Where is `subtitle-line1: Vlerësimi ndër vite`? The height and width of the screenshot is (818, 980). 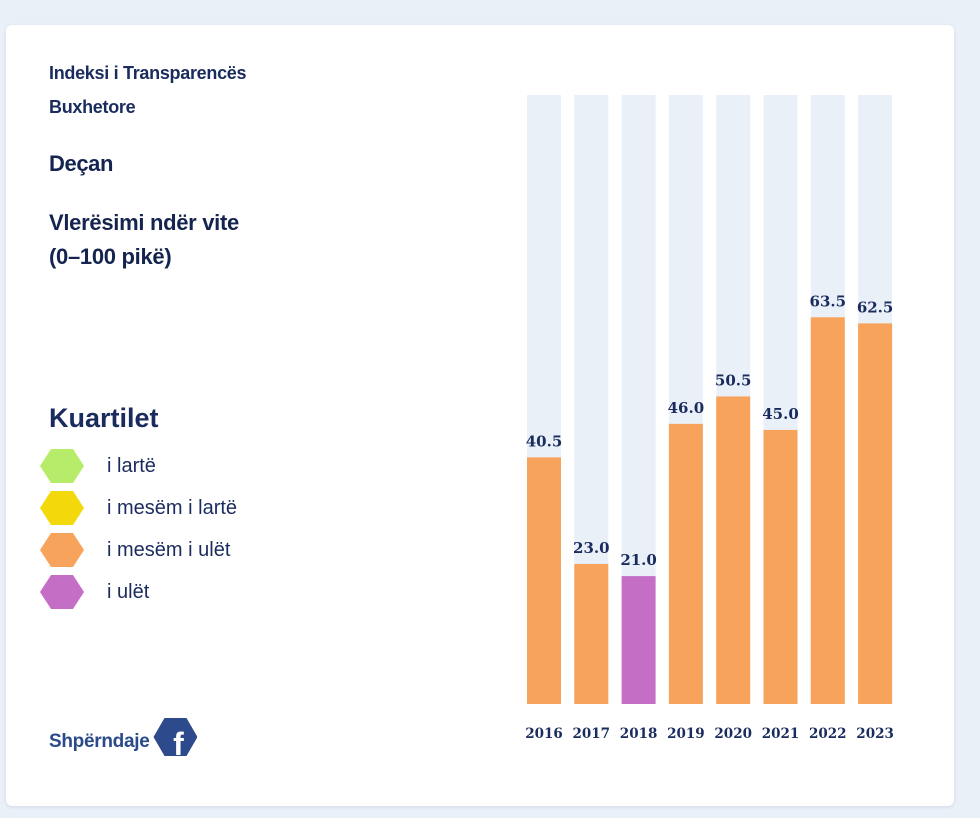
subtitle-line1: Vlerësimi ndër vite is located at coordinates (144, 222).